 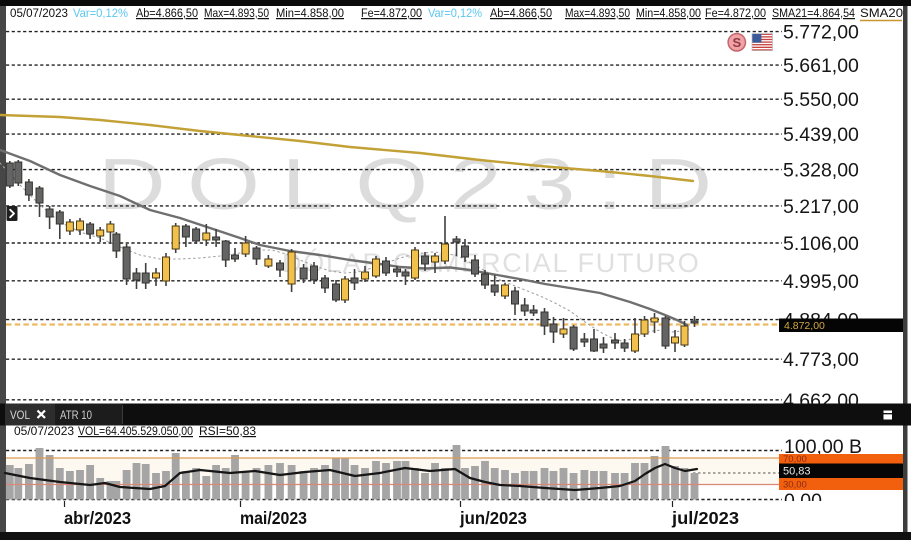 What do you see at coordinates (97, 518) in the screenshot?
I see `svg-text: abr/2023` at bounding box center [97, 518].